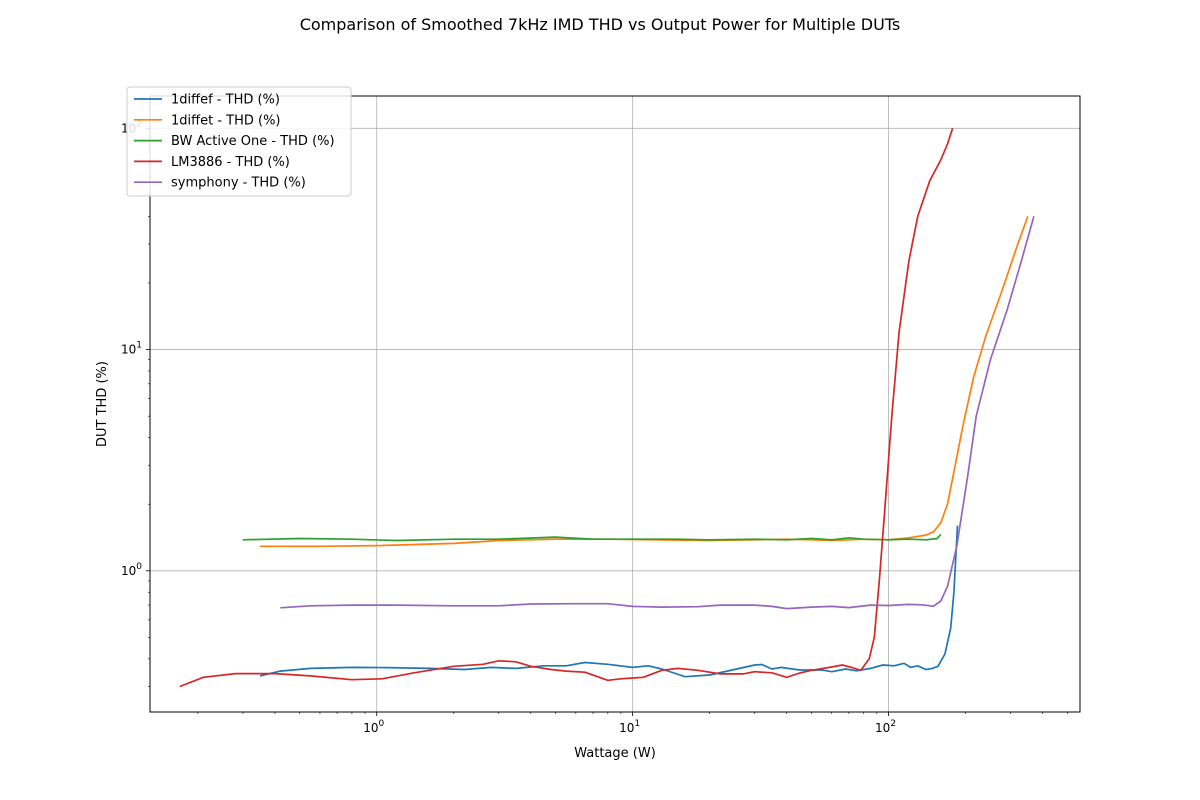 This screenshot has width=1200, height=800. I want to click on legend-label: 1diffef - THD (%), so click(225, 100).